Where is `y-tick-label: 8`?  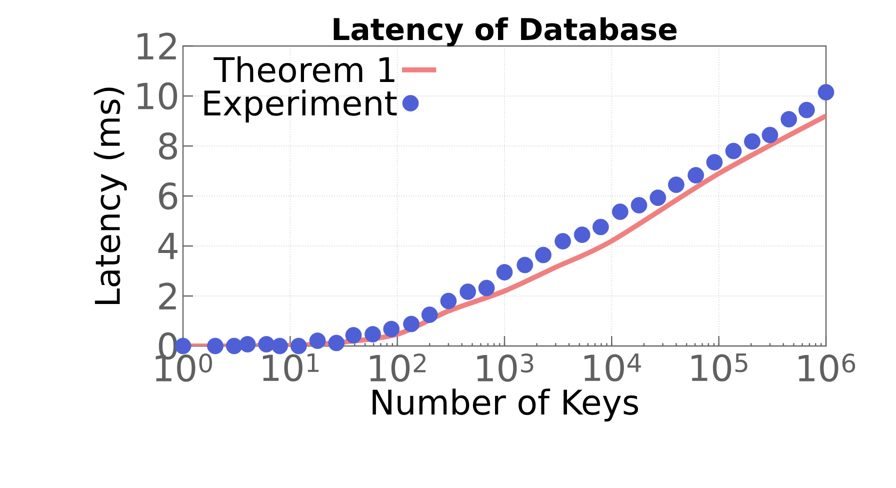
y-tick-label: 8 is located at coordinates (168, 146).